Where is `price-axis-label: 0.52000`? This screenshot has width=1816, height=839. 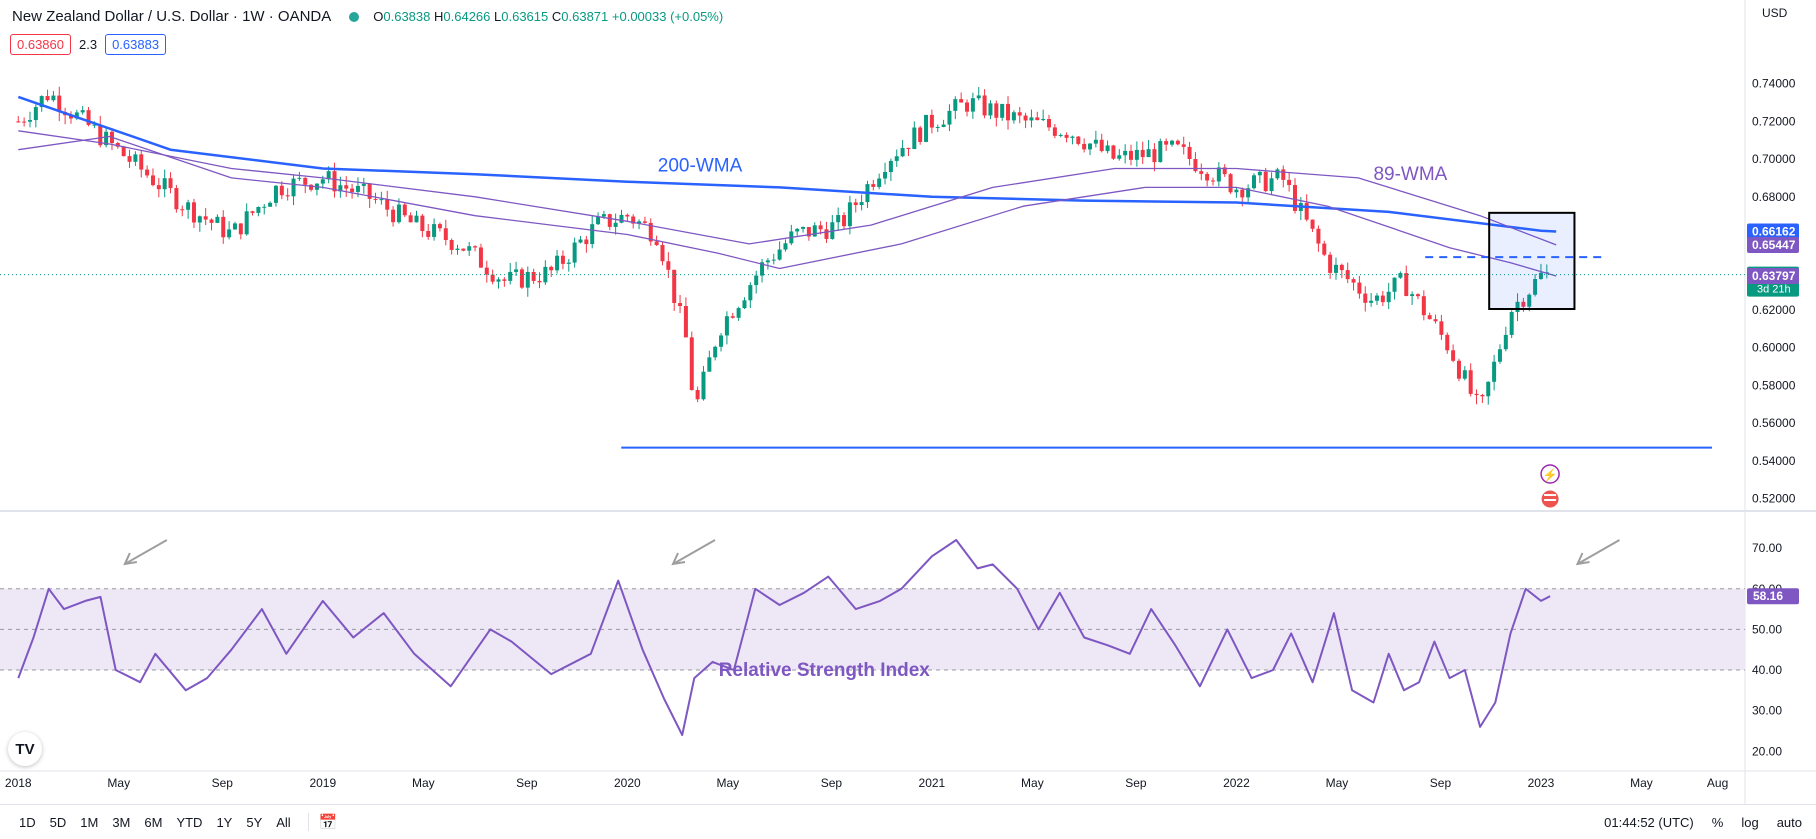
price-axis-label: 0.52000 is located at coordinates (1774, 499).